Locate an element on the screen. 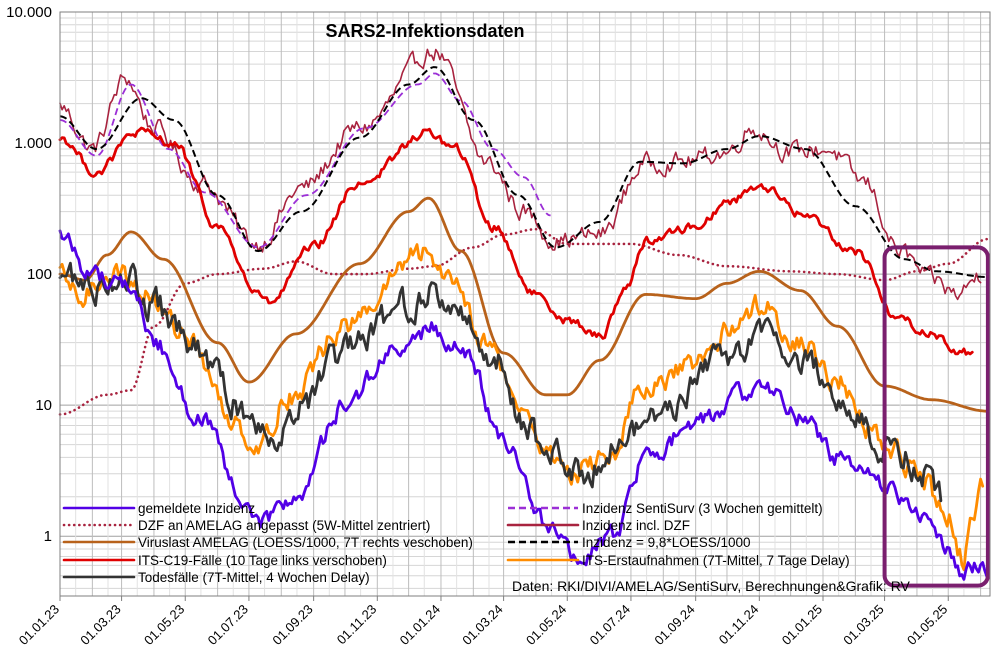 The width and height of the screenshot is (1000, 659). x-tick-label: 01.01.23 is located at coordinates (39, 625).